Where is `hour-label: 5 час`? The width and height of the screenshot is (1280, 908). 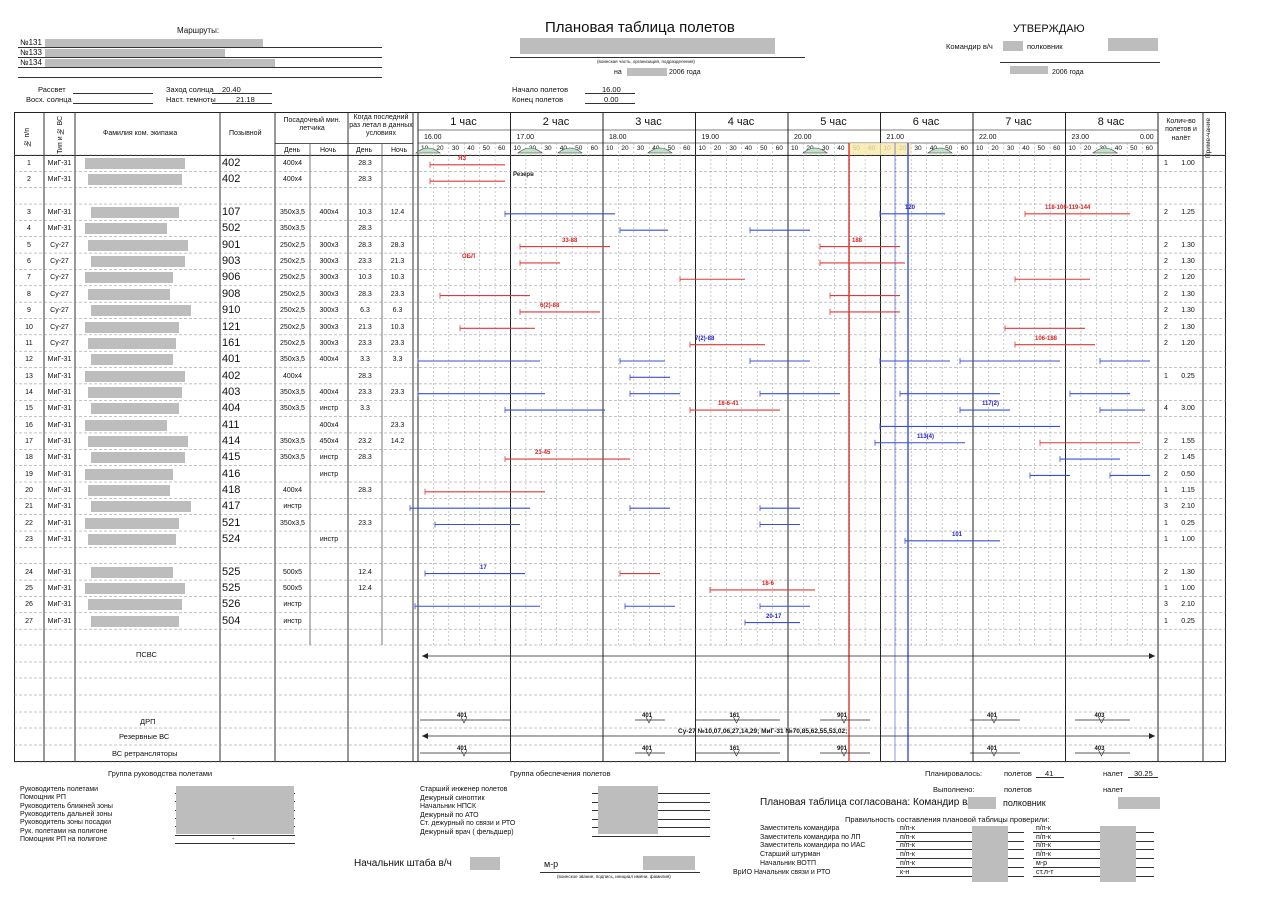
hour-label: 5 час is located at coordinates (833, 122).